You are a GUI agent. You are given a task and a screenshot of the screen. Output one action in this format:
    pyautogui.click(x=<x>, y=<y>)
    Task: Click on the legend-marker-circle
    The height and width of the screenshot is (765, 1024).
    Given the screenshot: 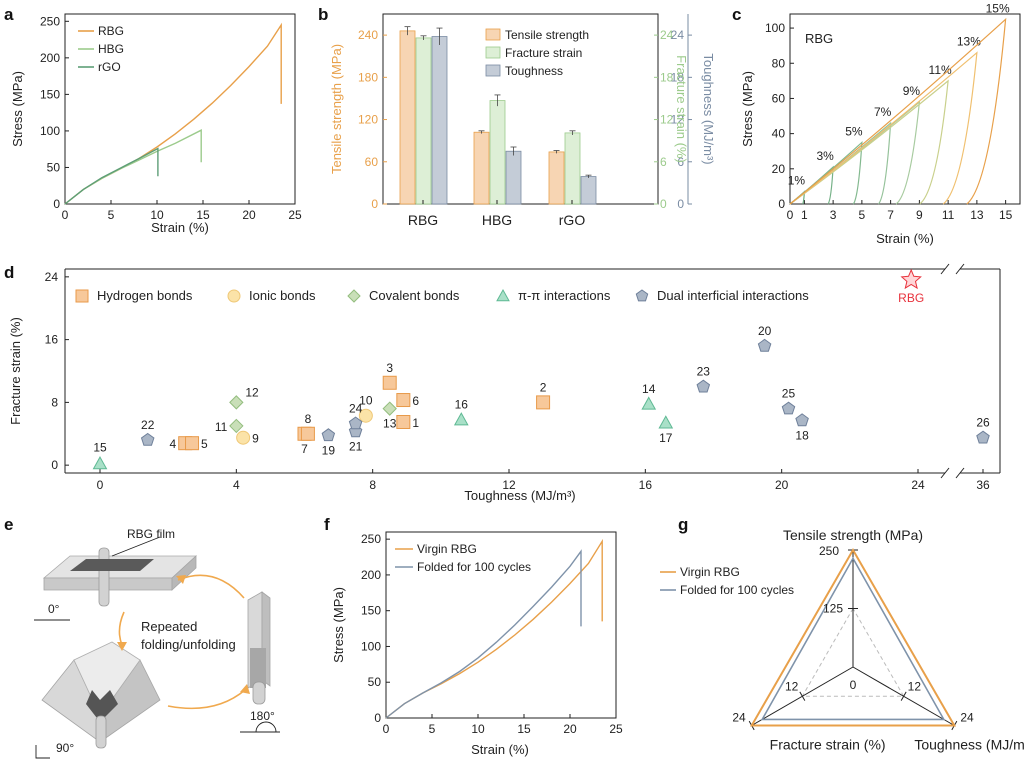 What is the action you would take?
    pyautogui.click(x=234, y=296)
    